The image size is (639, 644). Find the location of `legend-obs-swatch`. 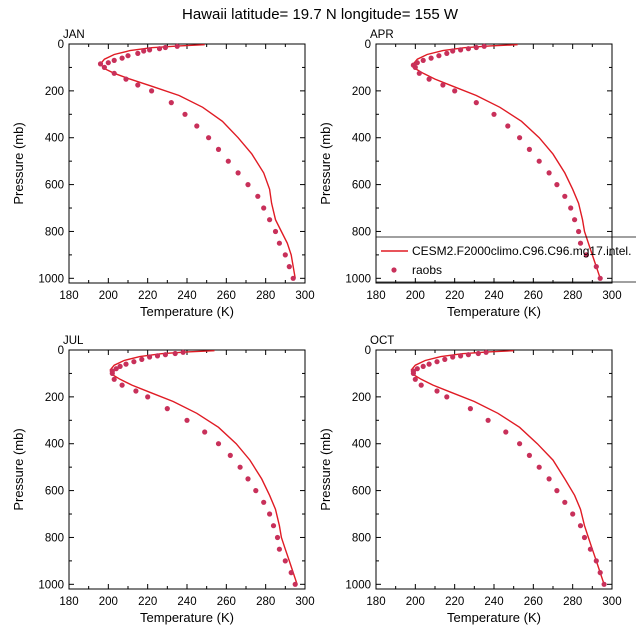

legend-obs-swatch is located at coordinates (394, 270).